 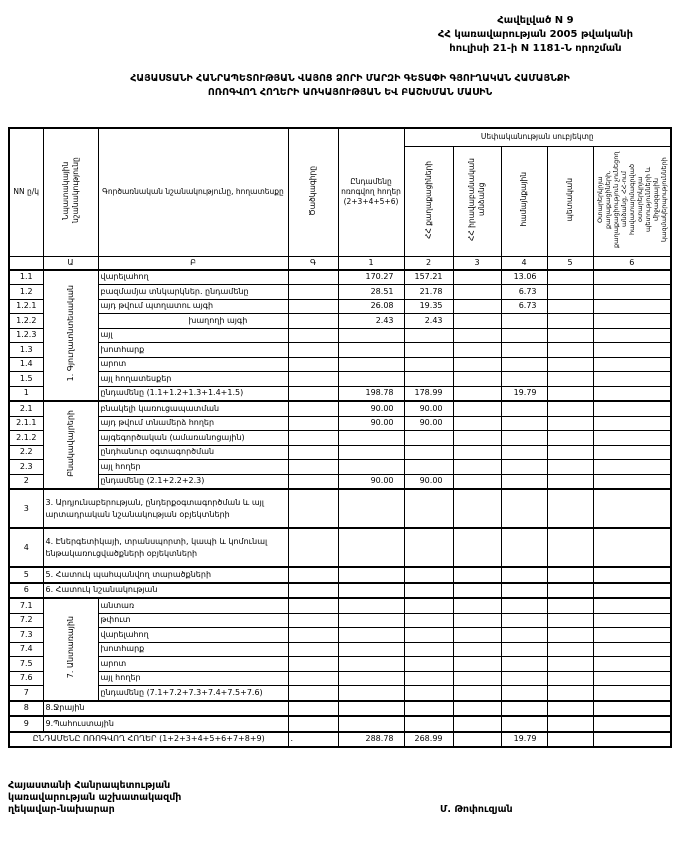 I want to click on row-label: անտառ, so click(x=193, y=605).